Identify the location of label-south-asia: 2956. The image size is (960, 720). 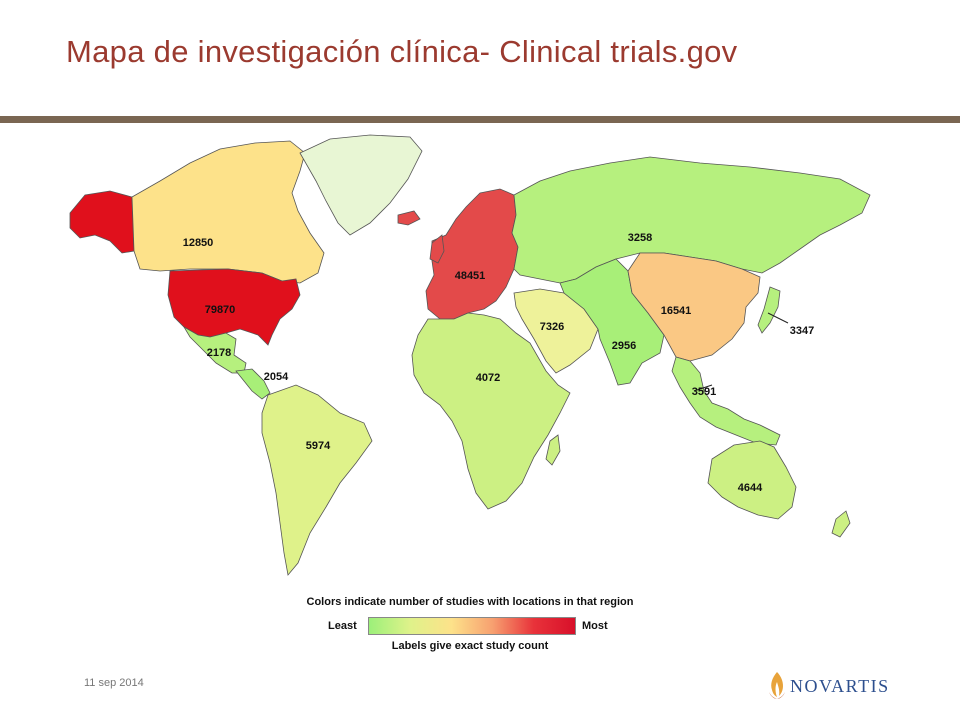
(624, 346).